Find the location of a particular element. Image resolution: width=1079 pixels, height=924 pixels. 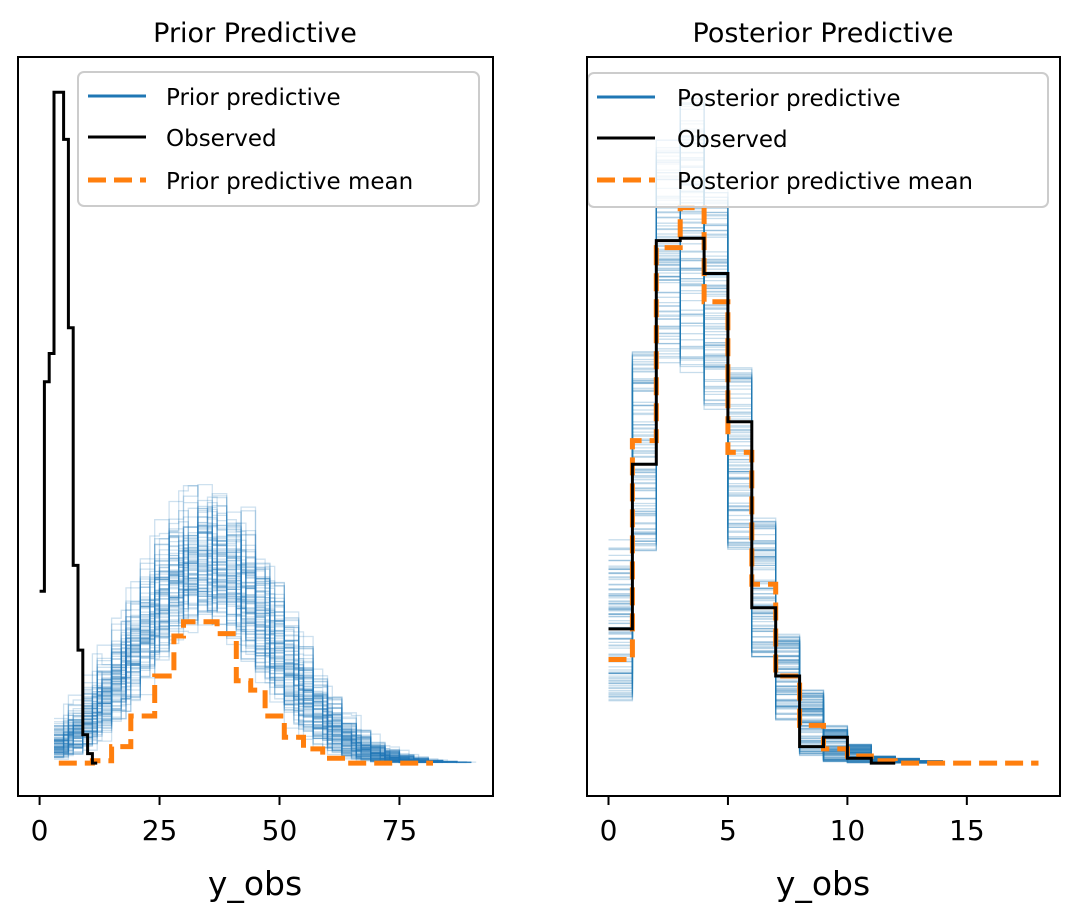

prior-predictive-samples is located at coordinates (265, 623).